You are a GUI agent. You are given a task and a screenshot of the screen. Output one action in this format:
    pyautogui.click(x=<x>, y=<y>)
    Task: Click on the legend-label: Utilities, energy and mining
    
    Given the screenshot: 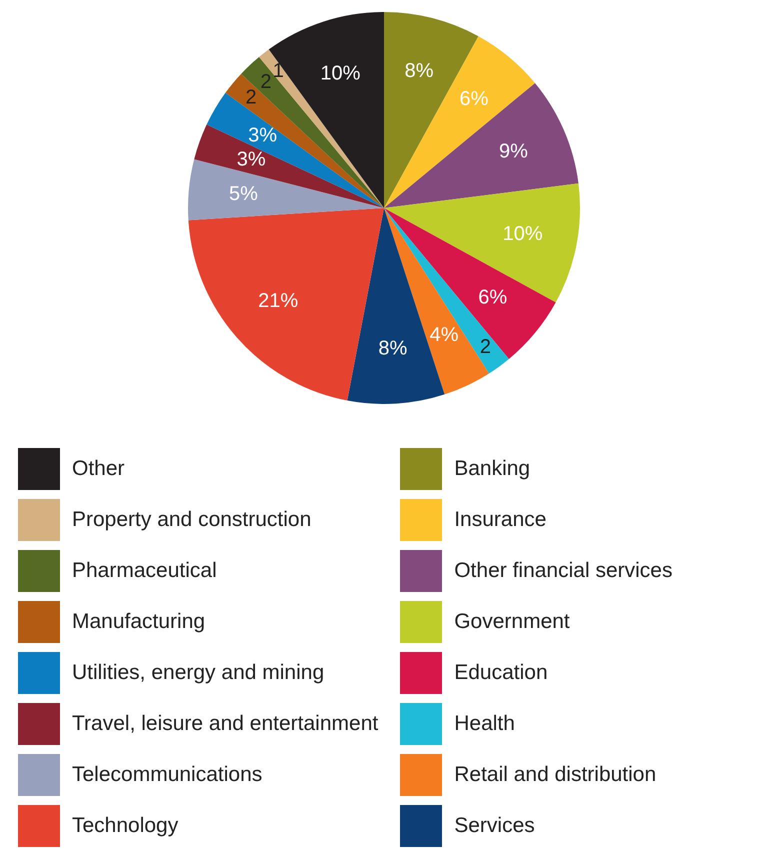 What is the action you would take?
    pyautogui.click(x=198, y=673)
    